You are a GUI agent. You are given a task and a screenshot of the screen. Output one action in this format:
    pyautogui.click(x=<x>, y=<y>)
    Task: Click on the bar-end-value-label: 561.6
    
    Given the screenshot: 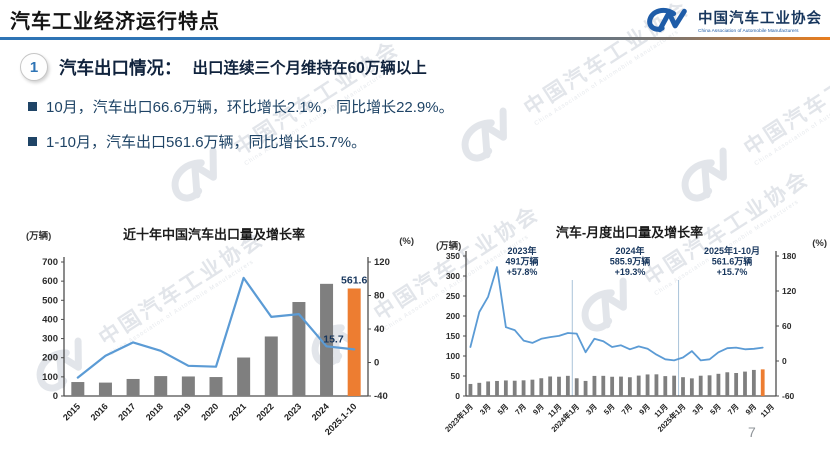 What is the action you would take?
    pyautogui.click(x=354, y=280)
    